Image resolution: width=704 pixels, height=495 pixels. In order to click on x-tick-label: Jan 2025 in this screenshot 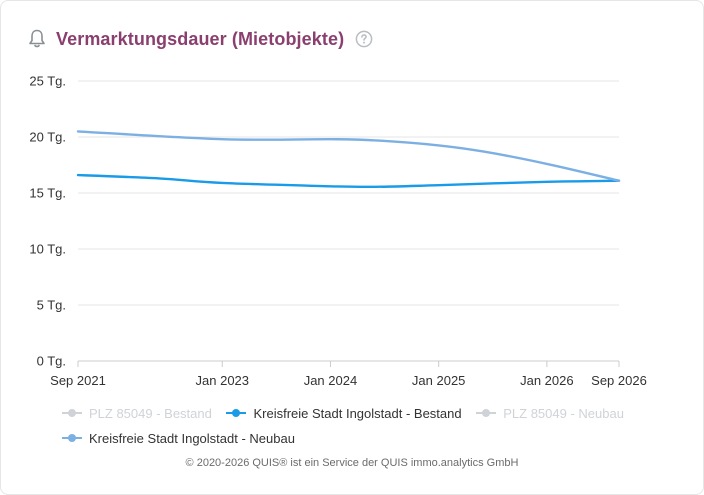, I will do `click(439, 380)`.